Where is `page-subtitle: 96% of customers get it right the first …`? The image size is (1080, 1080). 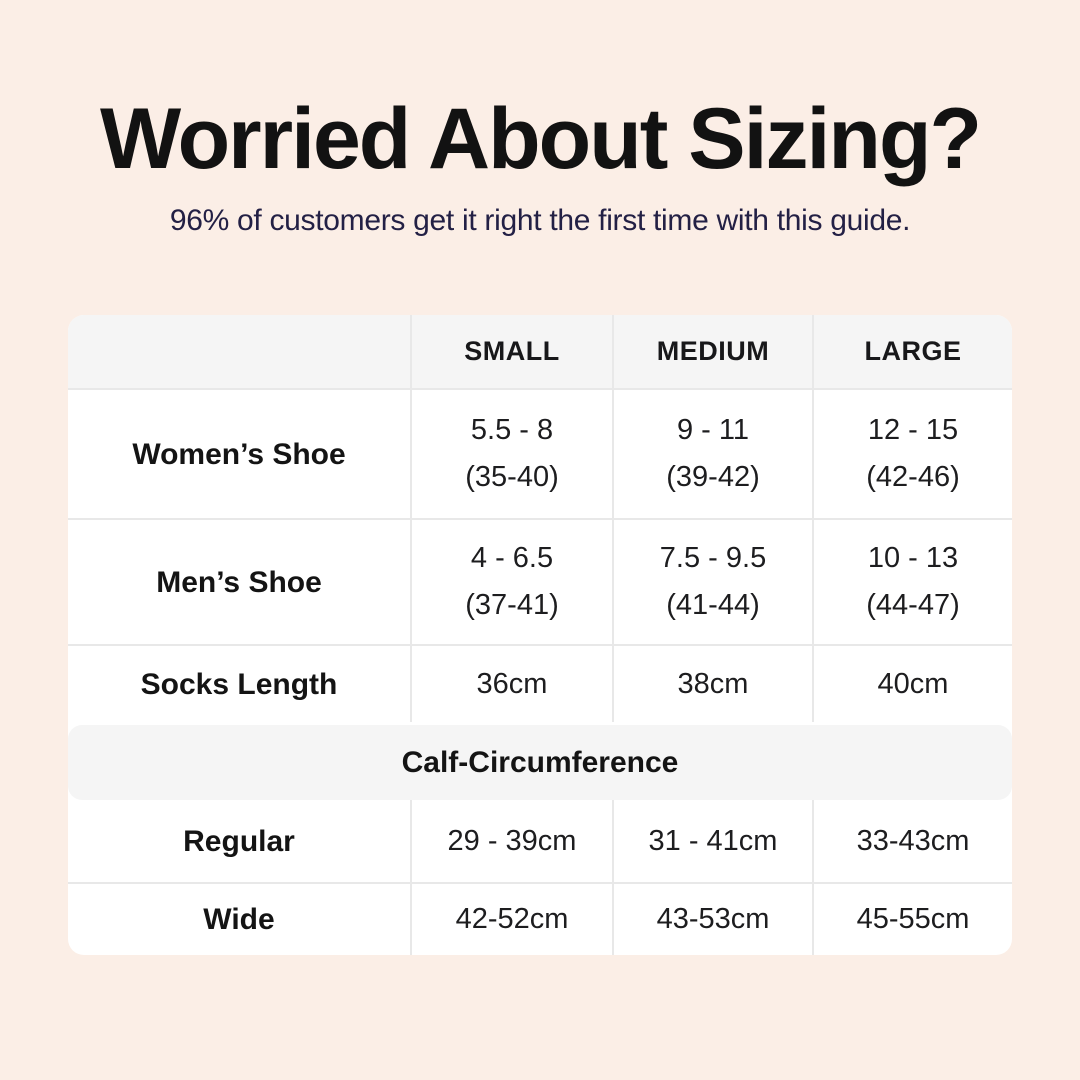 page-subtitle: 96% of customers get it right the first … is located at coordinates (540, 220).